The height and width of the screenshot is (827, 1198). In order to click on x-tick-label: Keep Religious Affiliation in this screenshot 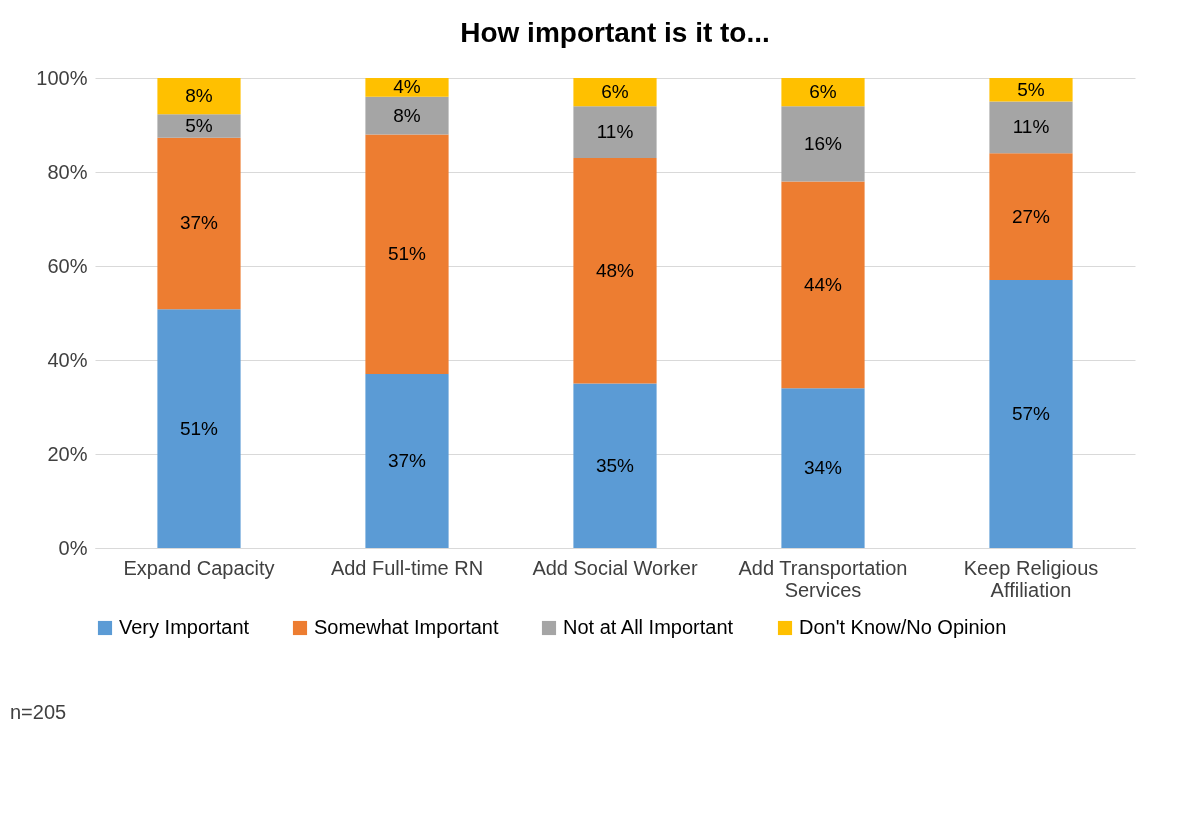, I will do `click(1031, 578)`.